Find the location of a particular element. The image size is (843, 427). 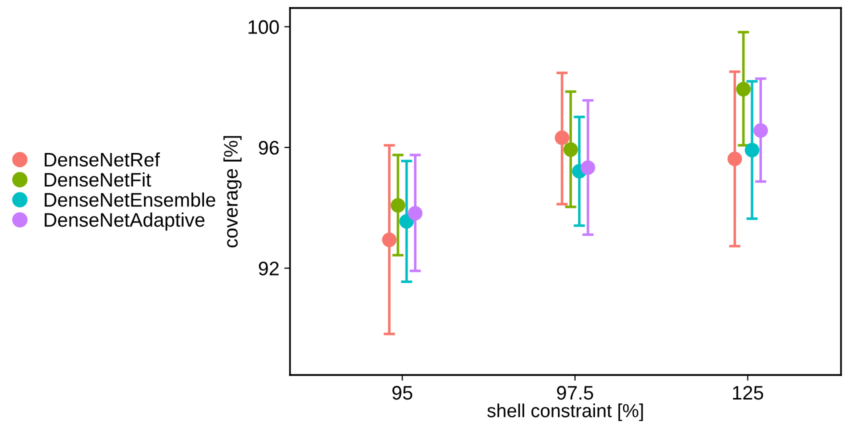

y-tick-label: 100 is located at coordinates (263, 27).